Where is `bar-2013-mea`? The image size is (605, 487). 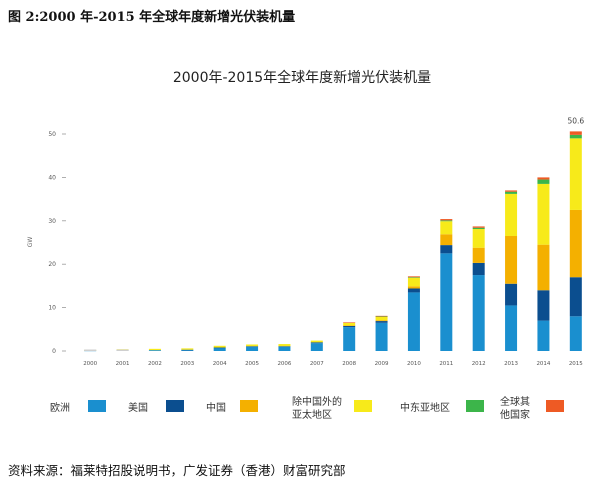 bar-2013-mea is located at coordinates (511, 192).